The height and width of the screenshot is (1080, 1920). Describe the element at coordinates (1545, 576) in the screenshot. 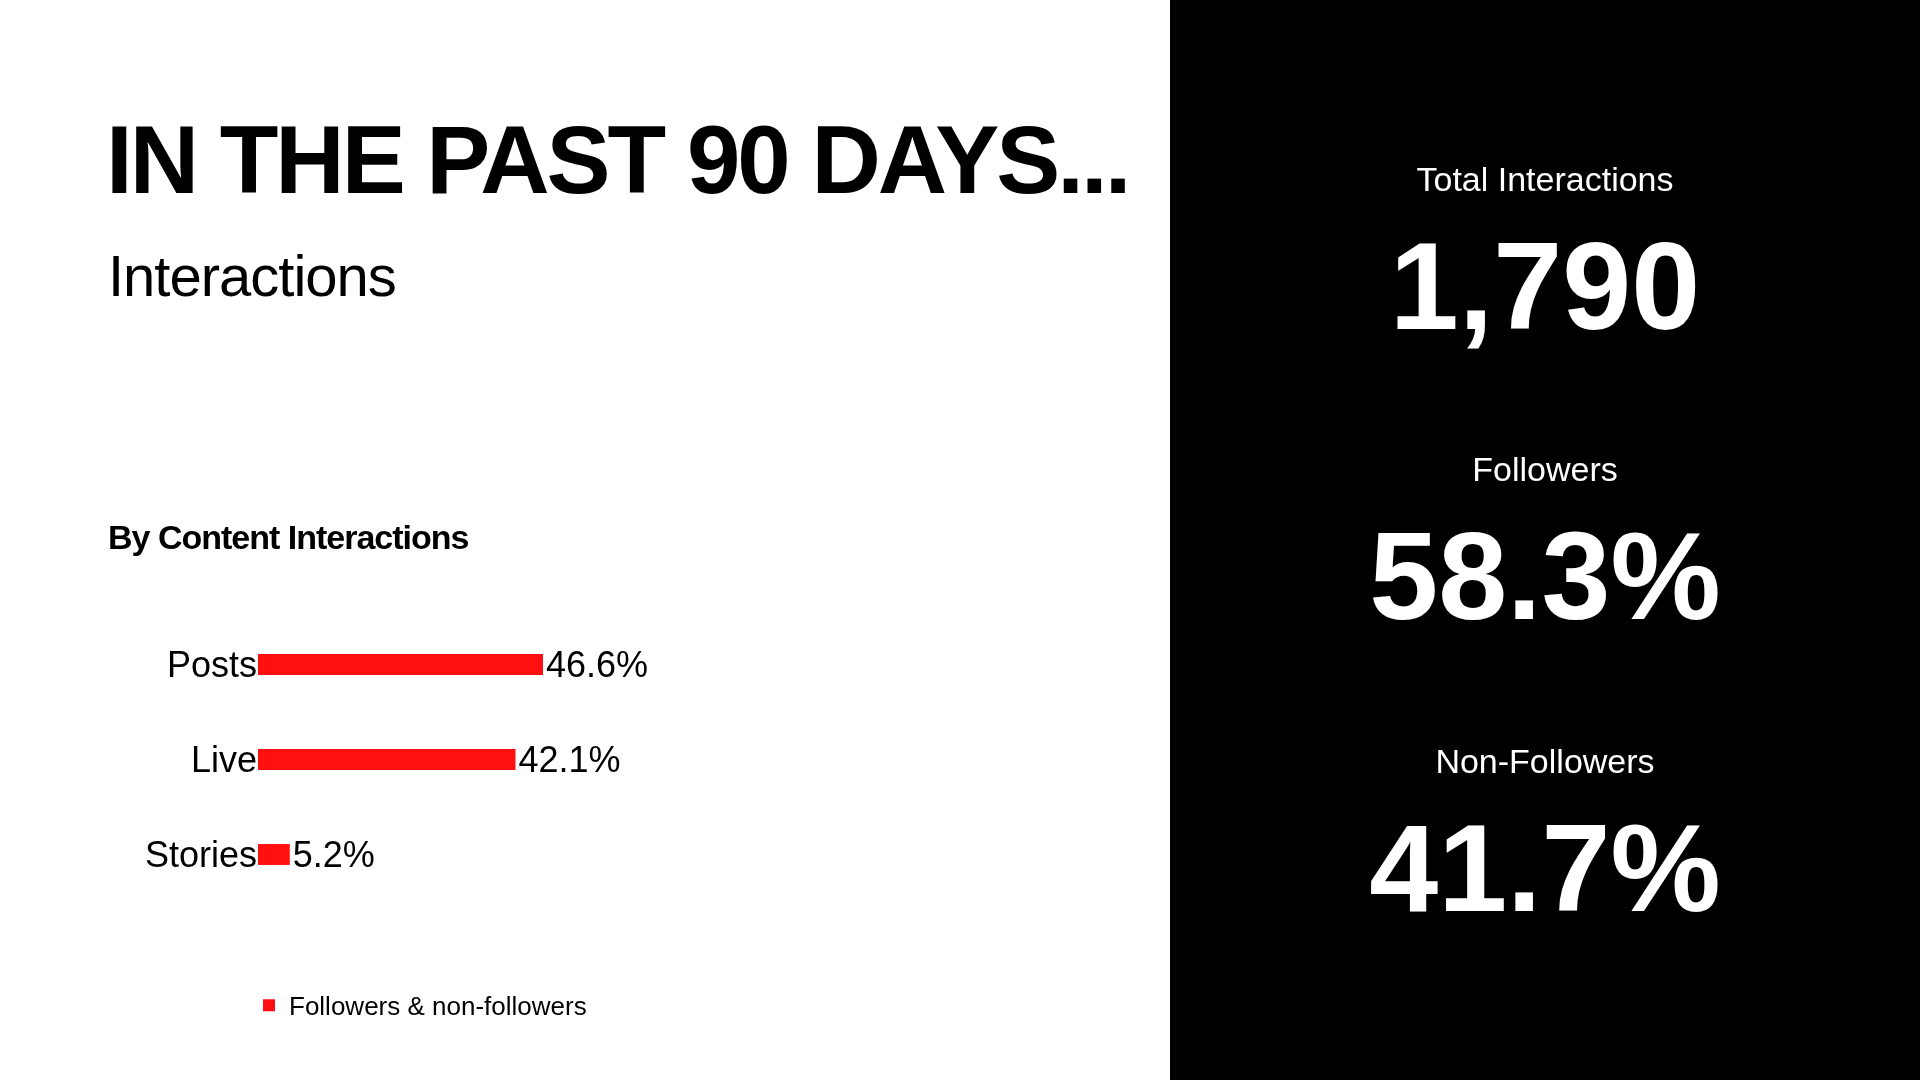

I see `text: 58.3%` at that location.